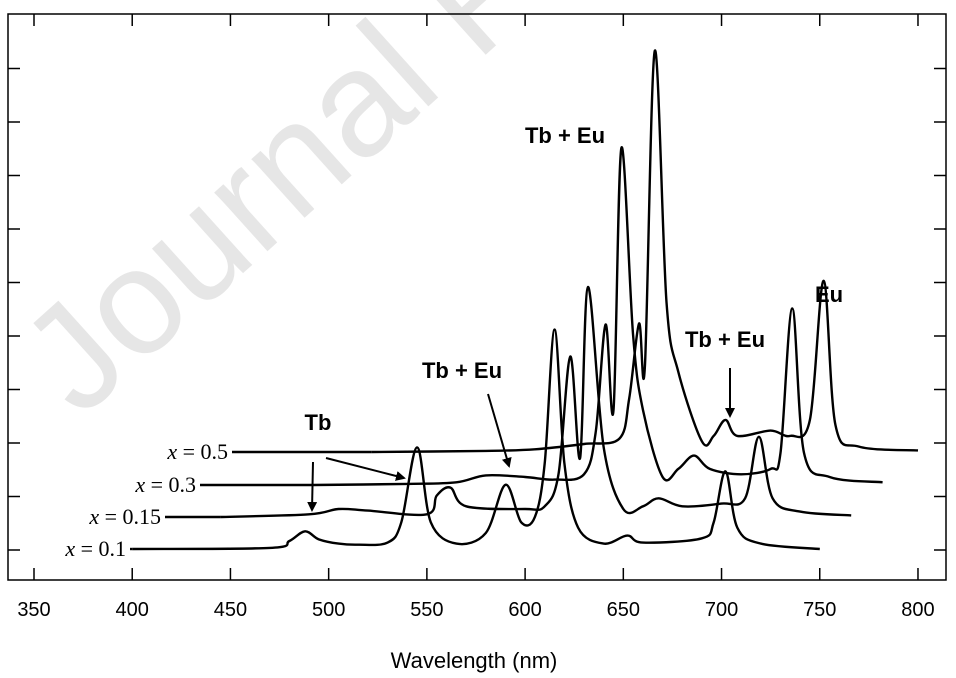  I want to click on annotation-label: Tb, so click(318, 422).